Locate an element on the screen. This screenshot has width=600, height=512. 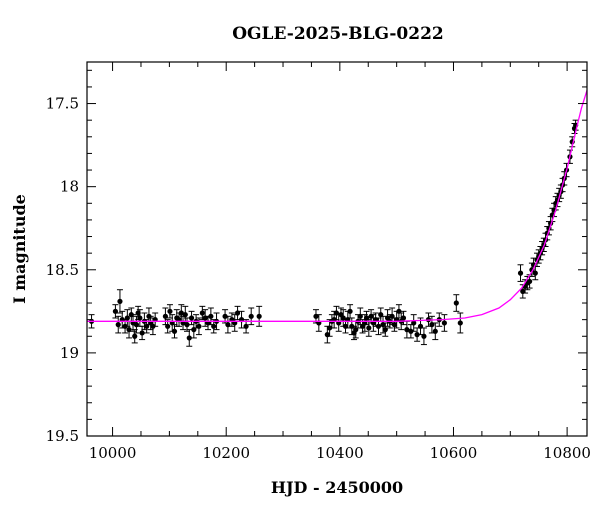
y-tick-label: 17.5 is located at coordinates (62, 104).